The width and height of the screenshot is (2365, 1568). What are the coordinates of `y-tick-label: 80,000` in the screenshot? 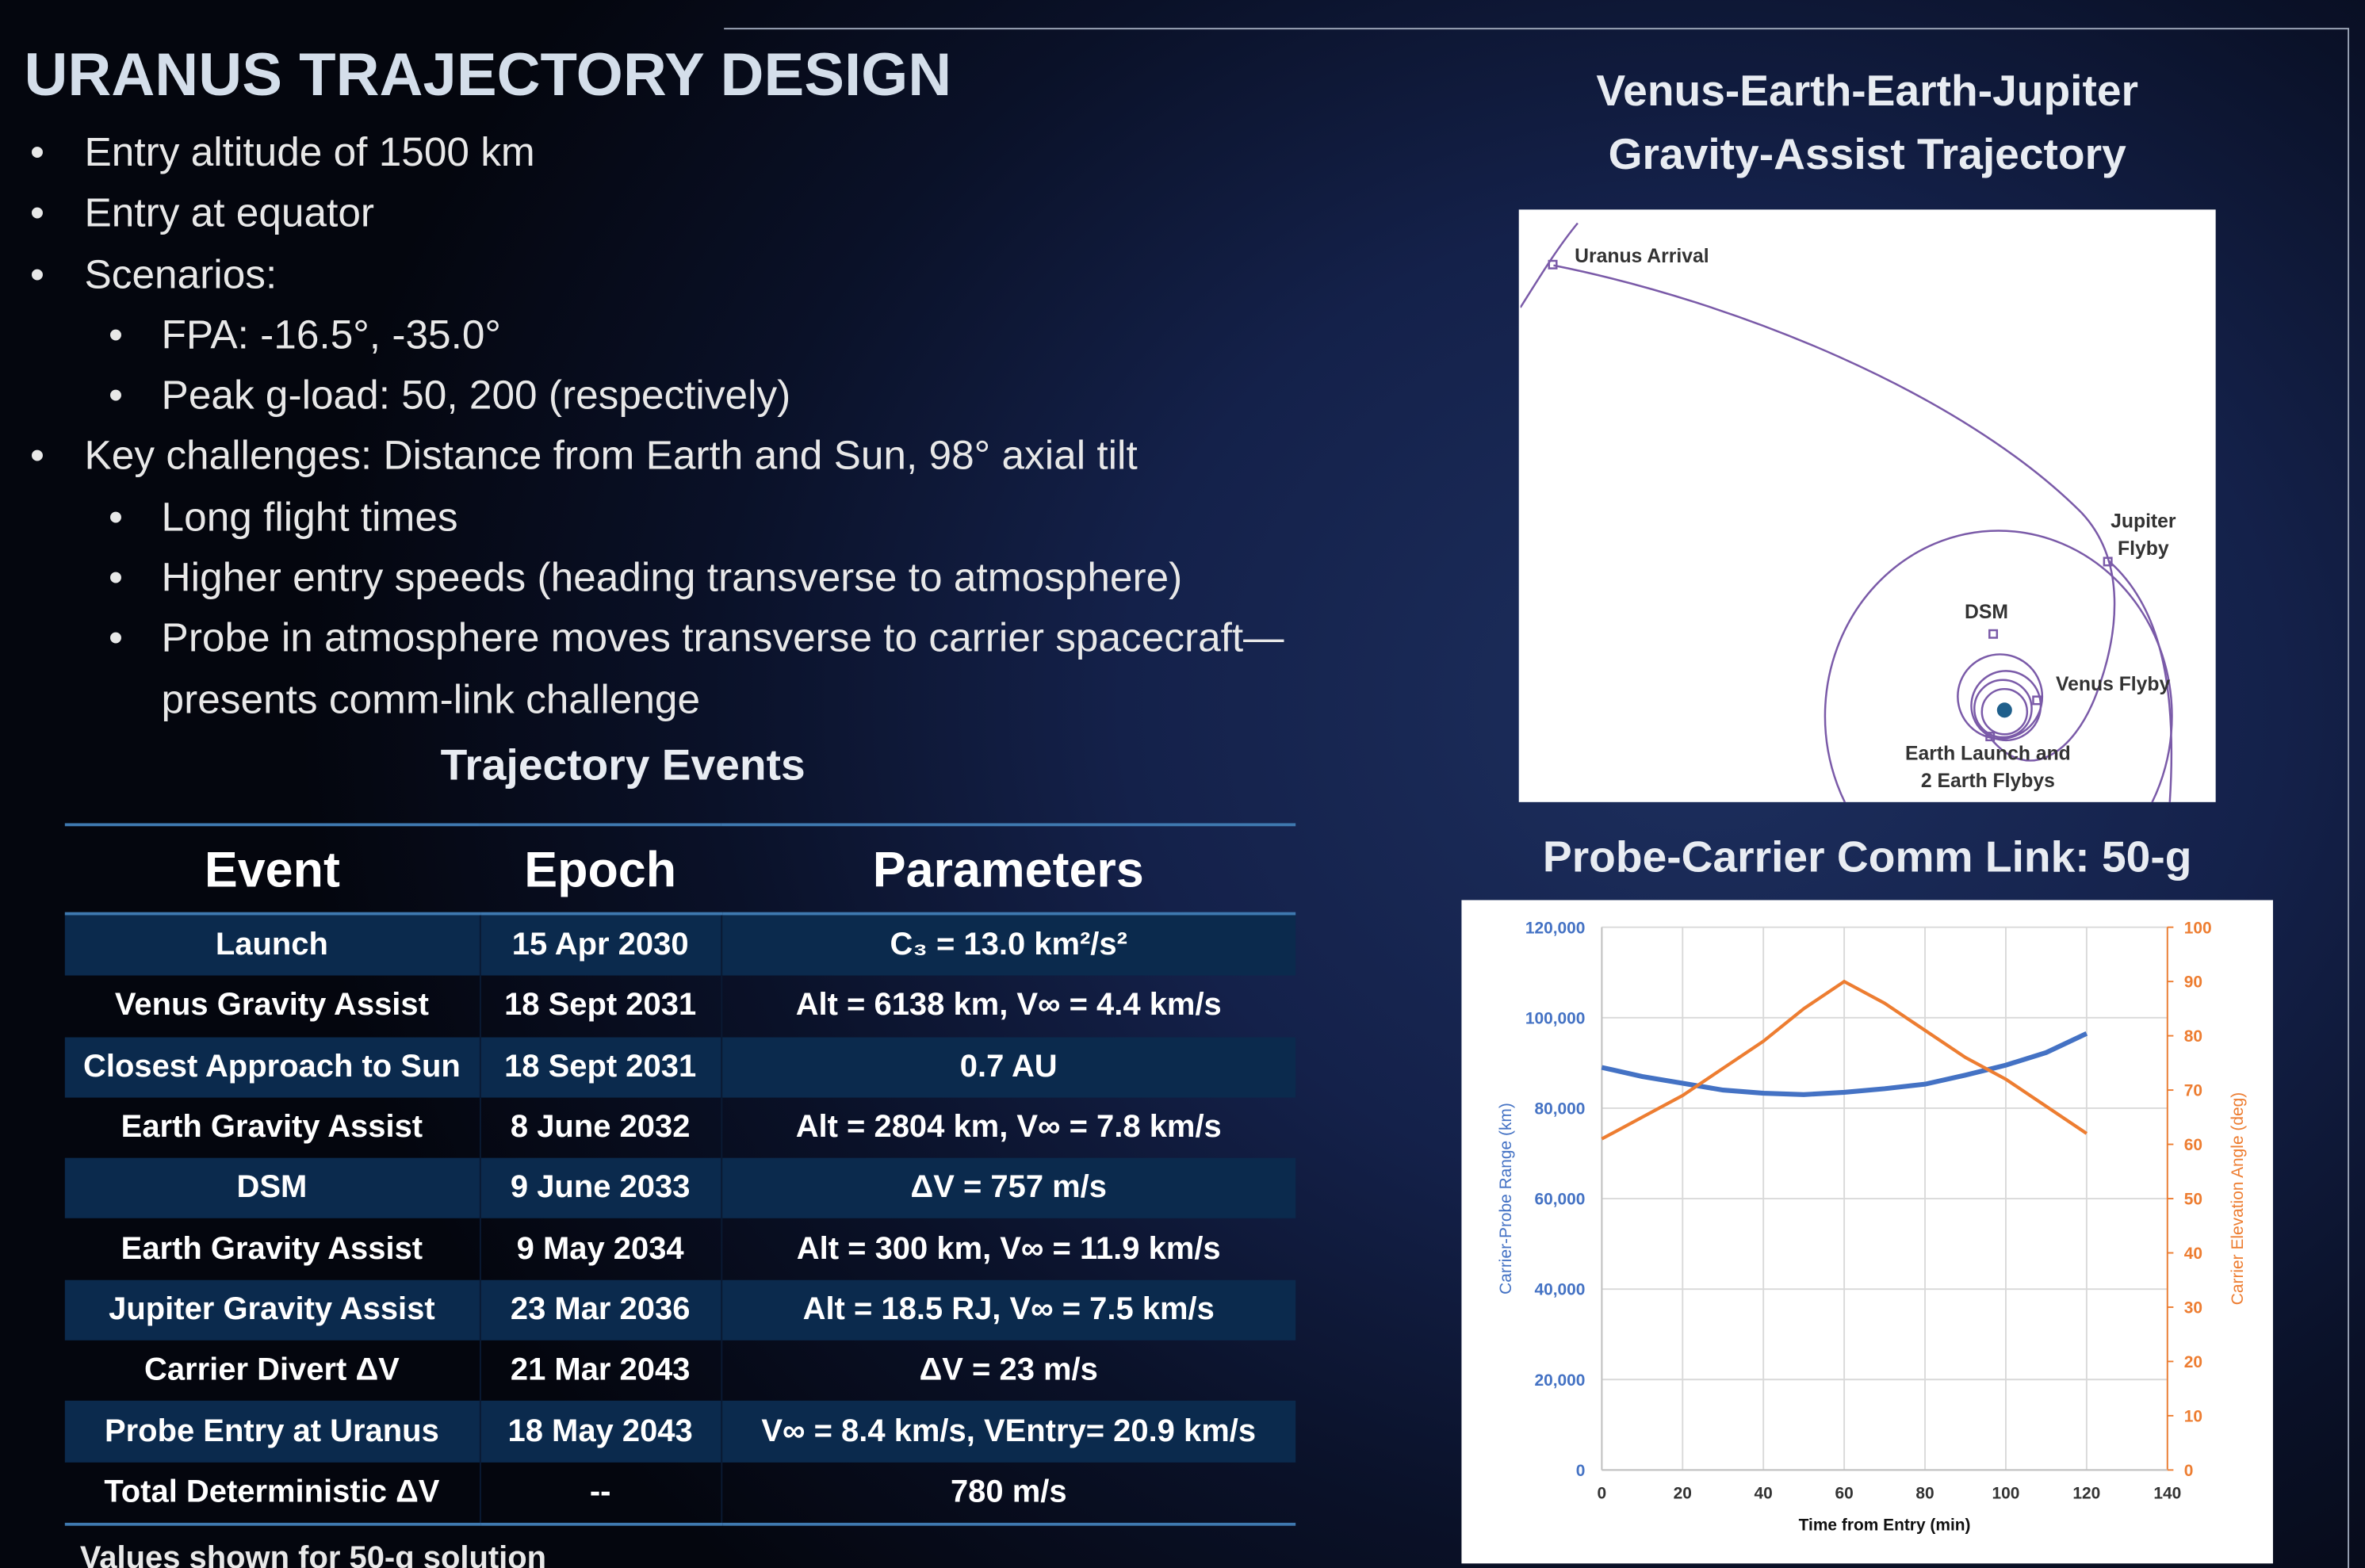 It's located at (1559, 1109).